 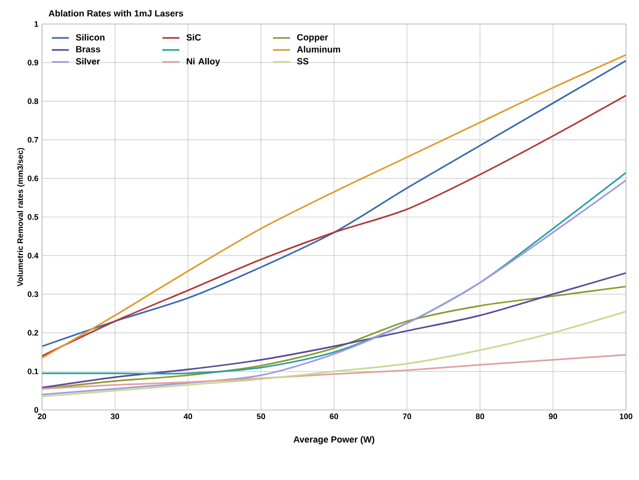 I want to click on legend-label: SiC, so click(x=193, y=37).